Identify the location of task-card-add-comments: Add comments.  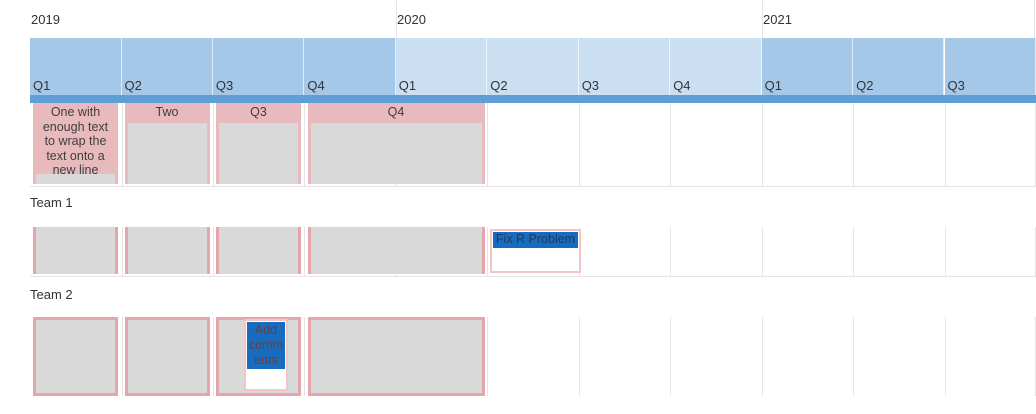
(266, 355).